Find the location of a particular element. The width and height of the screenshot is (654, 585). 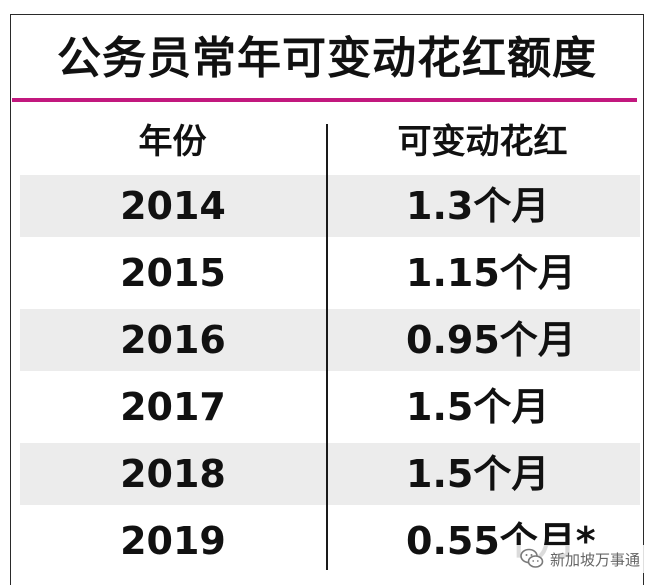

table-row: 2014 1.3个月 is located at coordinates (330, 206).